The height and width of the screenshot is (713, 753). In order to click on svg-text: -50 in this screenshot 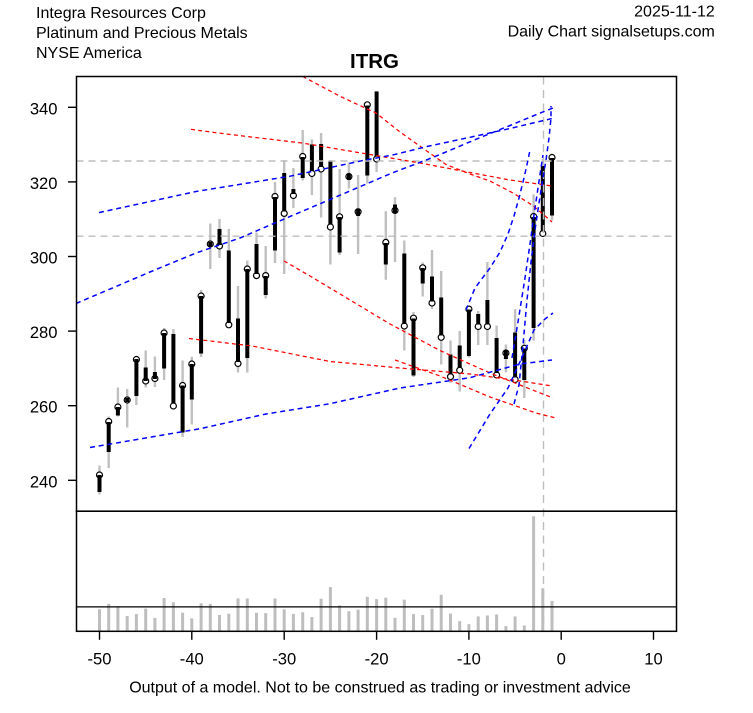, I will do `click(100, 659)`.